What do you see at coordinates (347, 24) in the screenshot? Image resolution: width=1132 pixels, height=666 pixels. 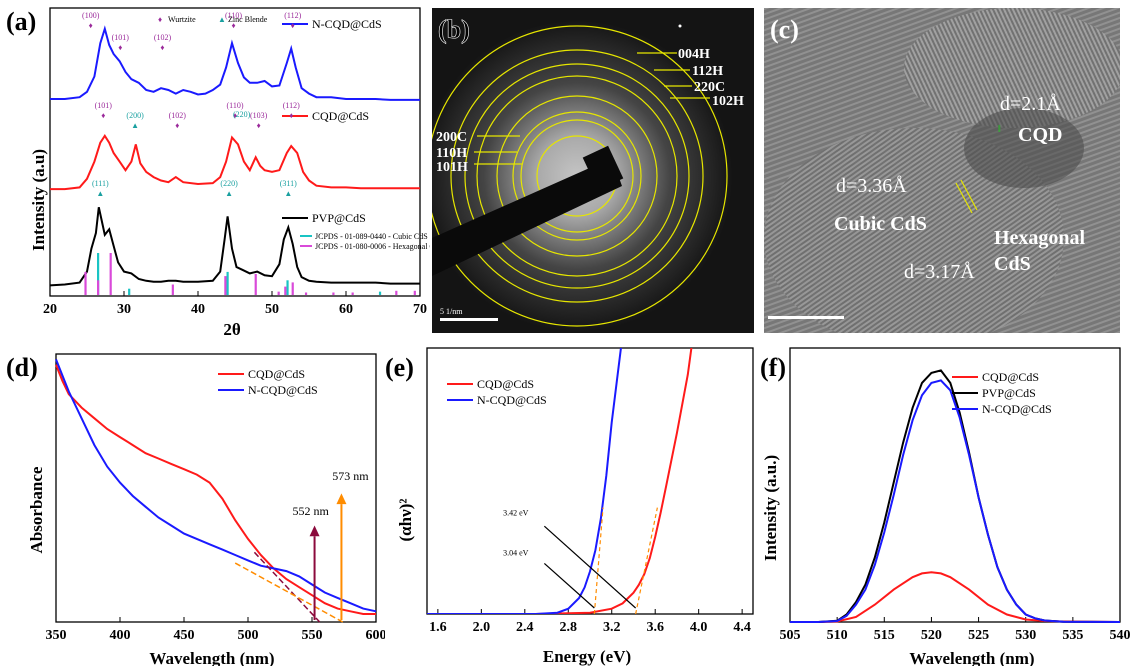 I see `xrd-legend-0-label: N-CQD@CdS` at bounding box center [347, 24].